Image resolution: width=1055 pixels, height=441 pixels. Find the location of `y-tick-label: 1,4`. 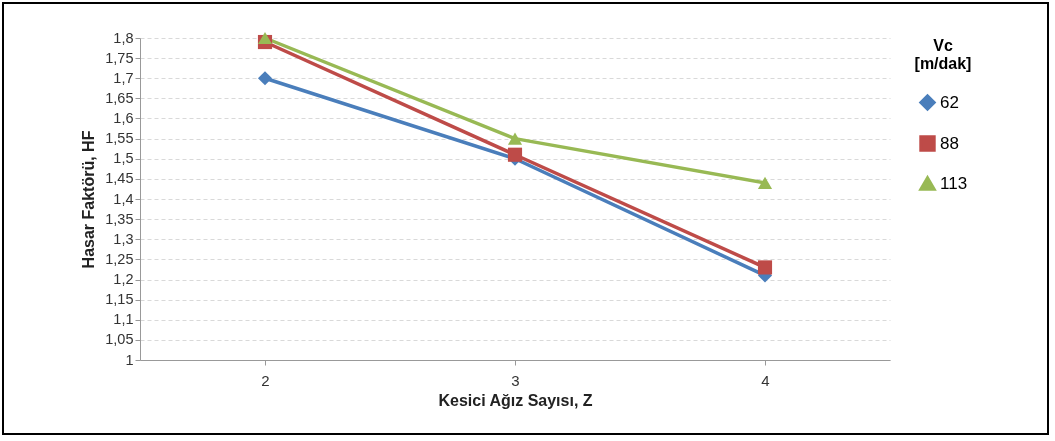

y-tick-label: 1,4 is located at coordinates (123, 198).